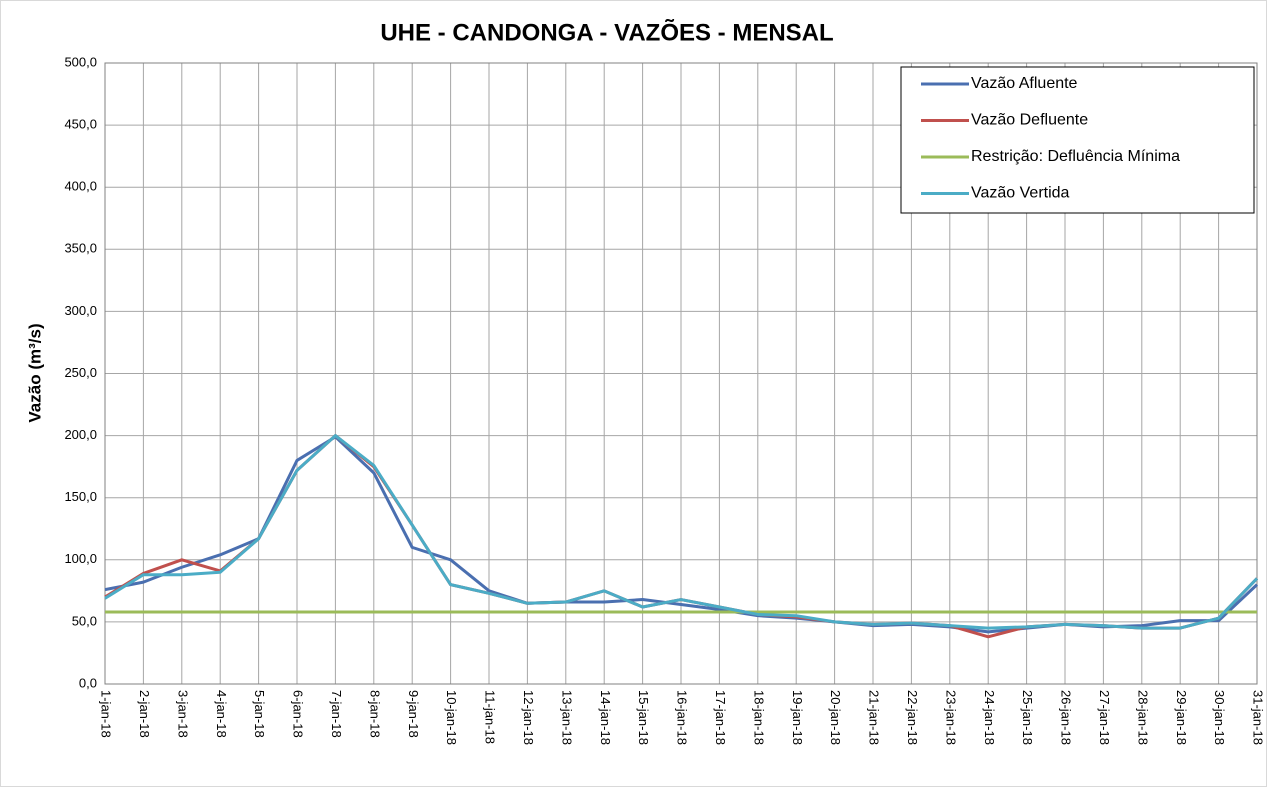  Describe the element at coordinates (643, 717) in the screenshot. I see `x-tick-label: 15-jan-18` at that location.